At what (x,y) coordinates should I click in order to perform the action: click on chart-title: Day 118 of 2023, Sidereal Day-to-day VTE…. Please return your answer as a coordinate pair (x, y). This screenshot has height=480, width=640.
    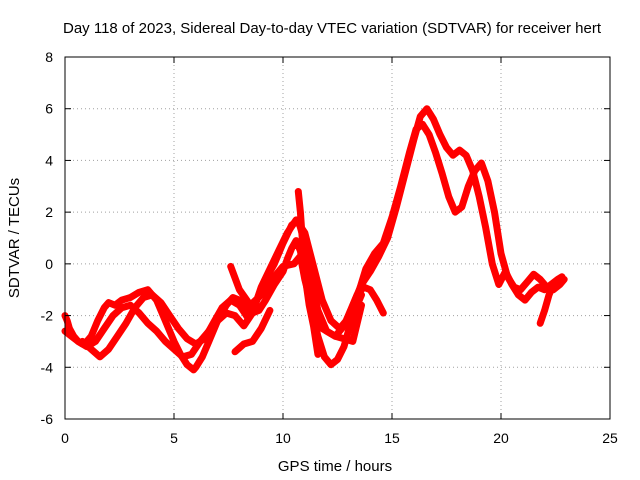
    Looking at the image, I should click on (332, 28).